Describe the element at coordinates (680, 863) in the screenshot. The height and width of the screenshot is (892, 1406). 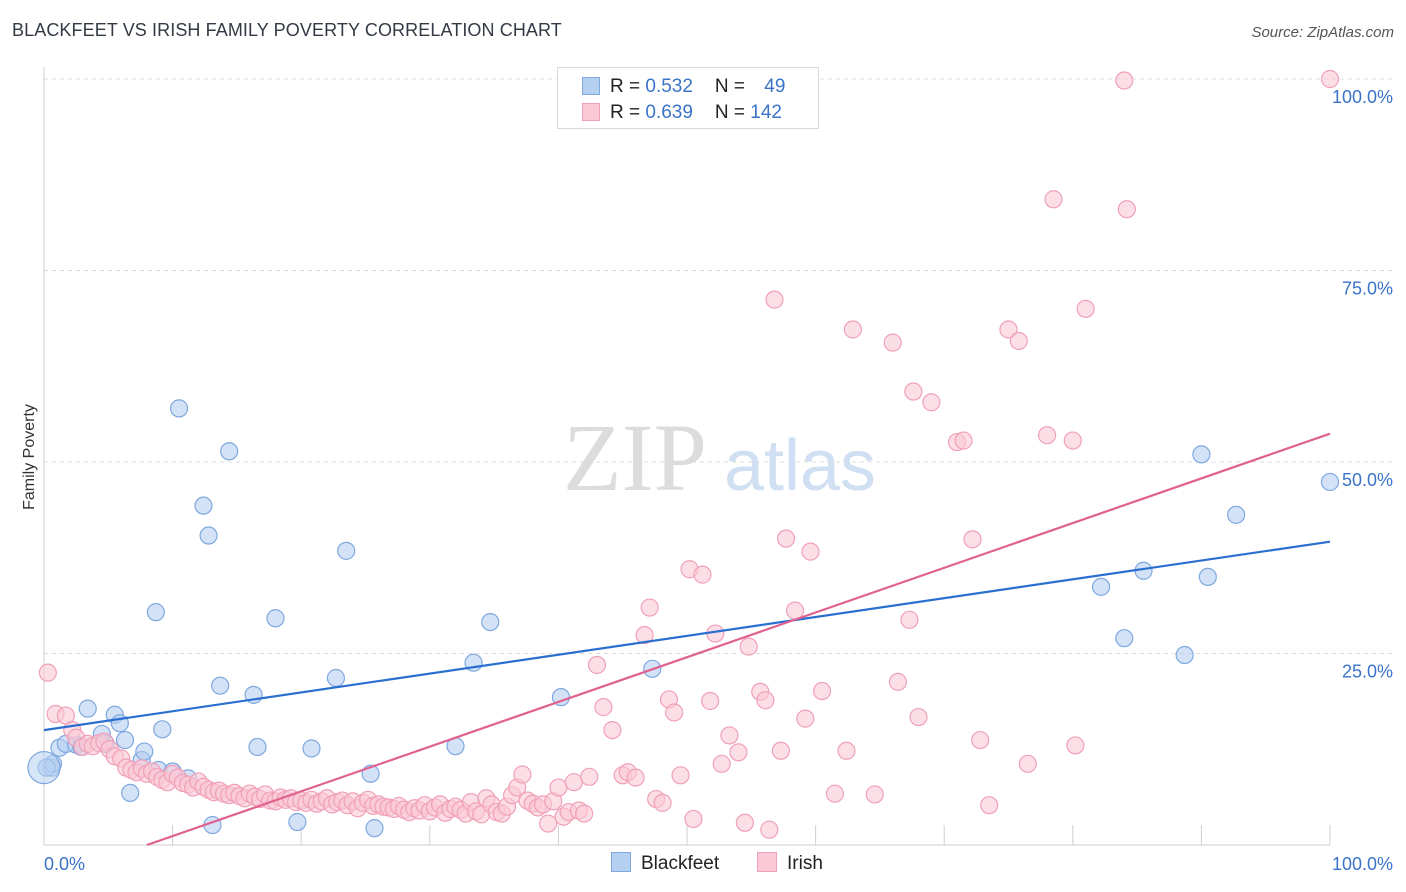
I see `bottom-legend-label: Blackfeet` at that location.